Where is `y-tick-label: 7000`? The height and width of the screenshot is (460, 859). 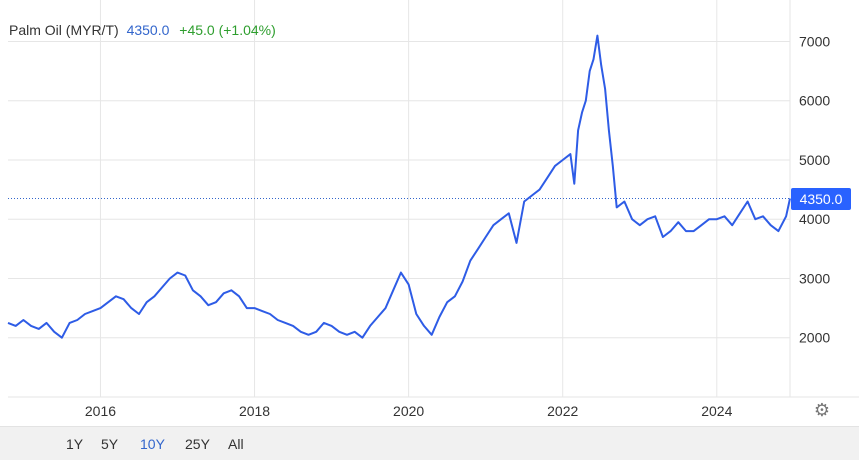
y-tick-label: 7000 is located at coordinates (814, 41).